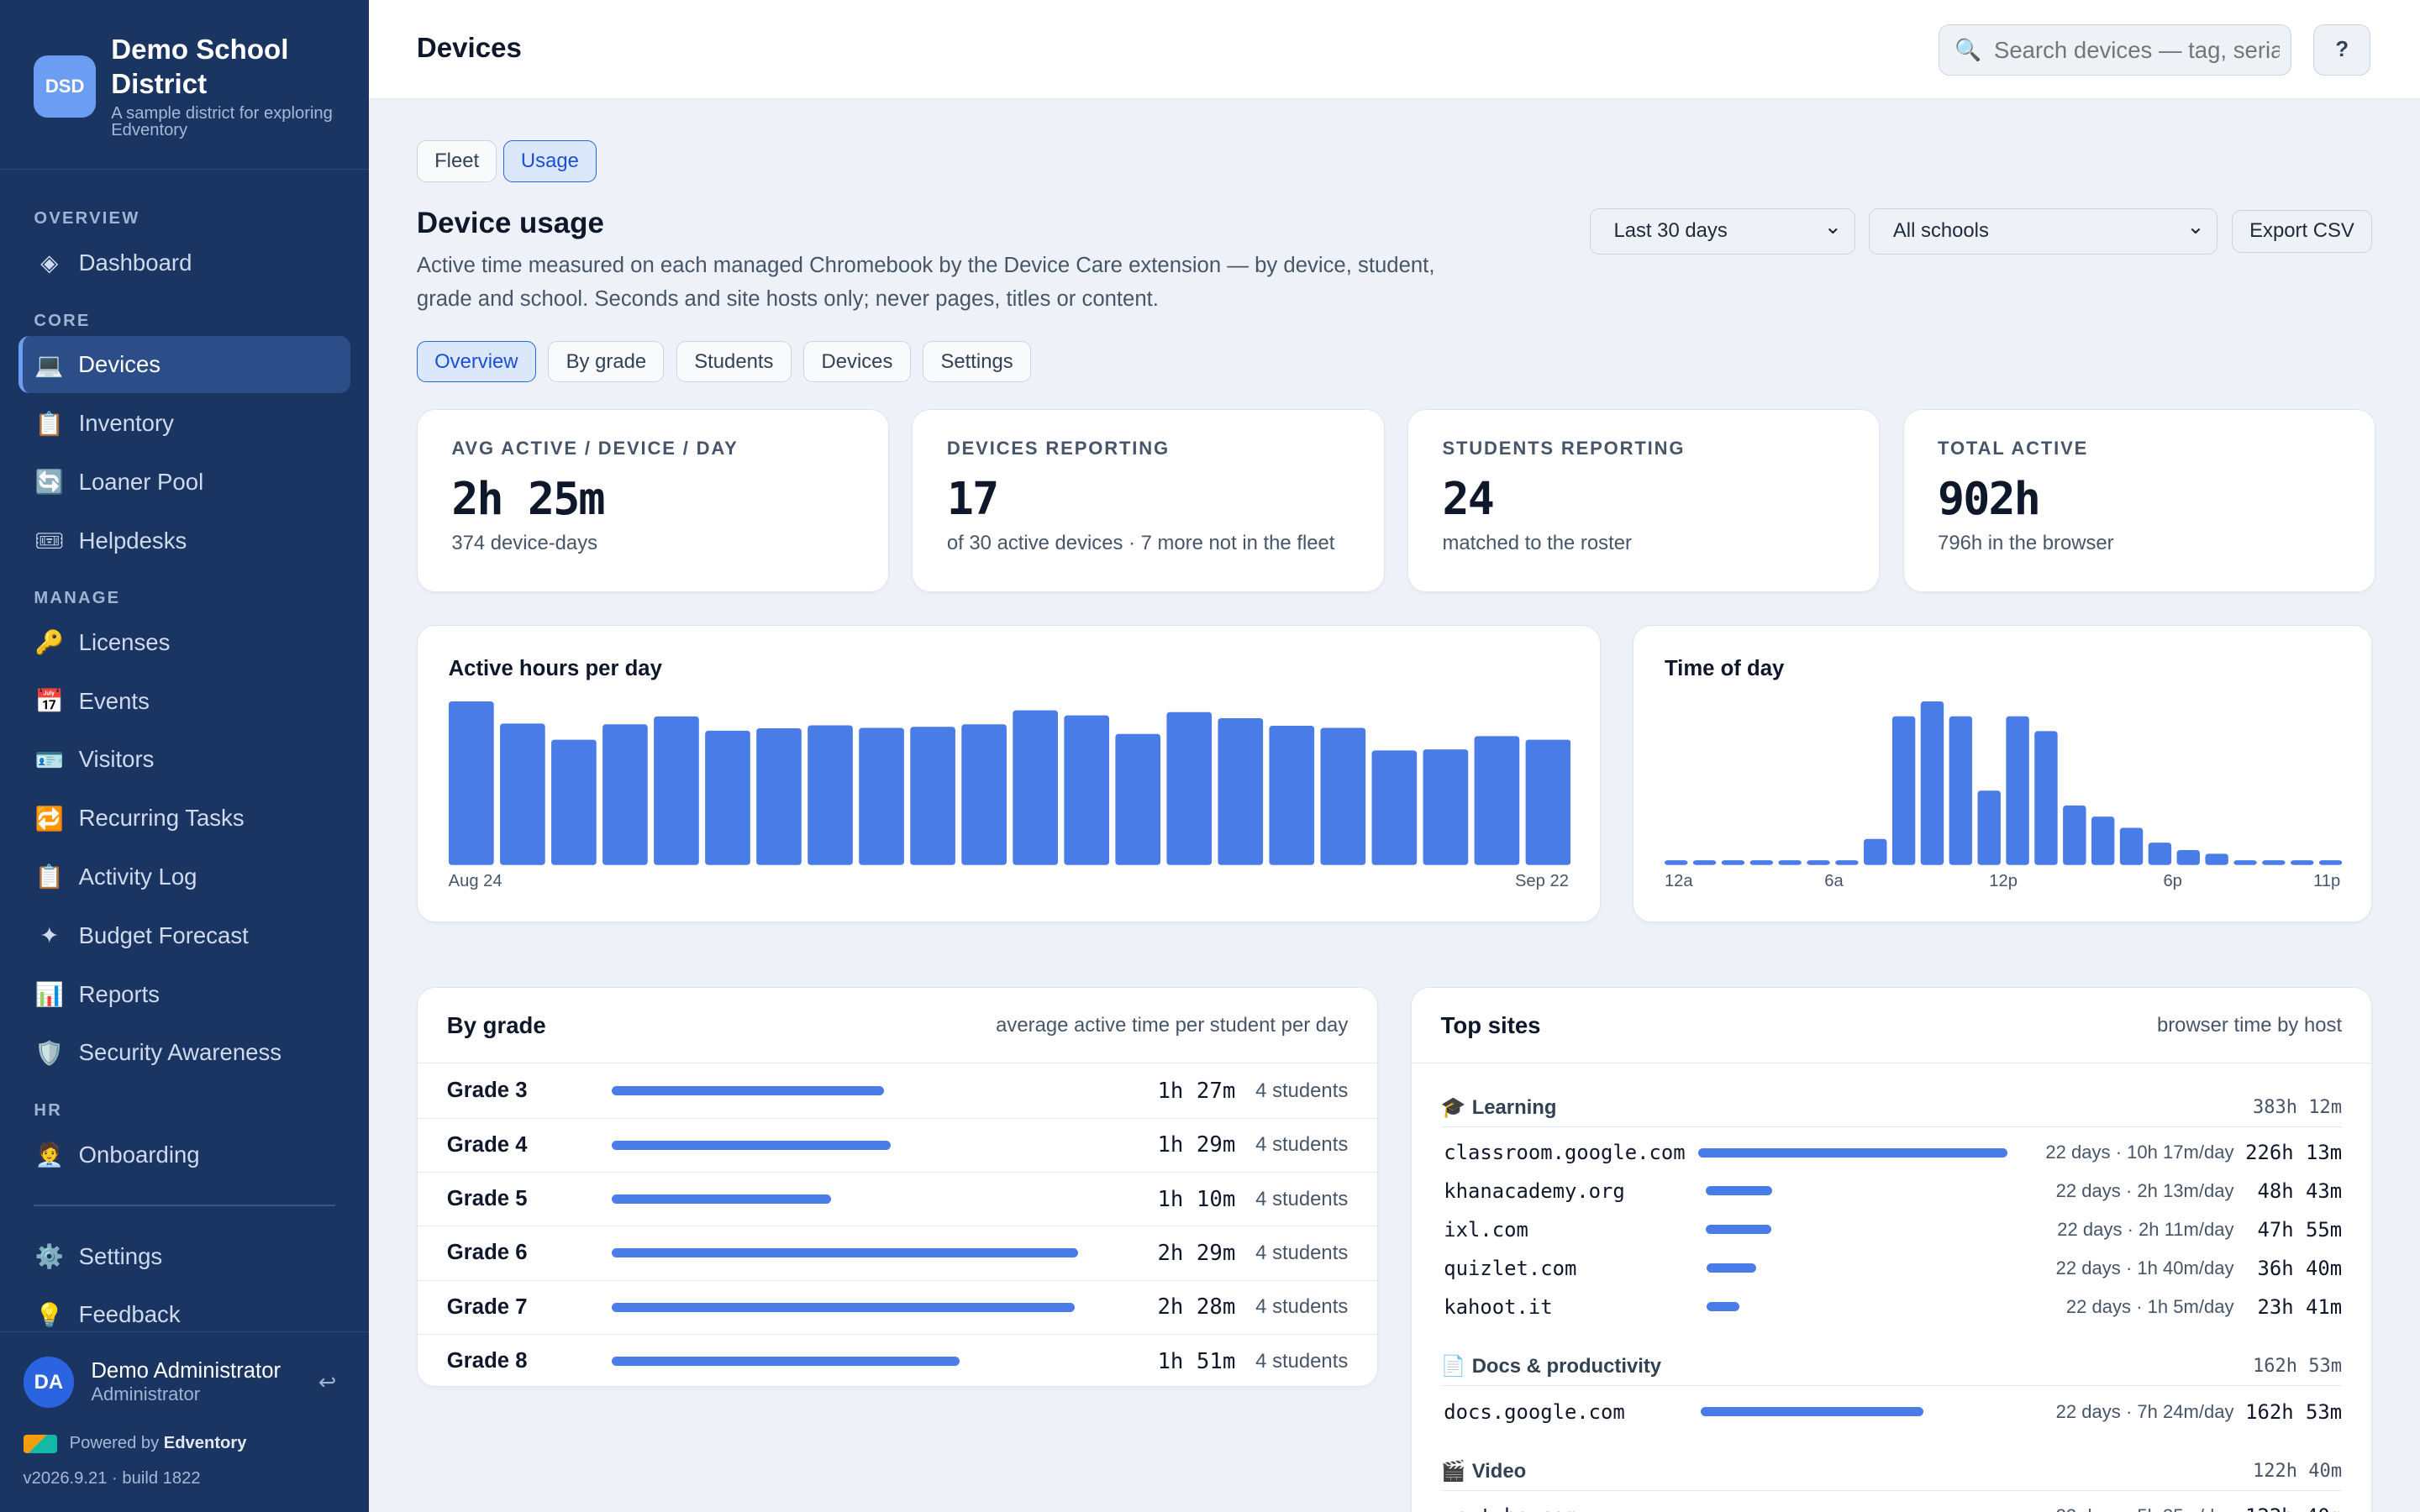  I want to click on tab-overview: Overview, so click(476, 361).